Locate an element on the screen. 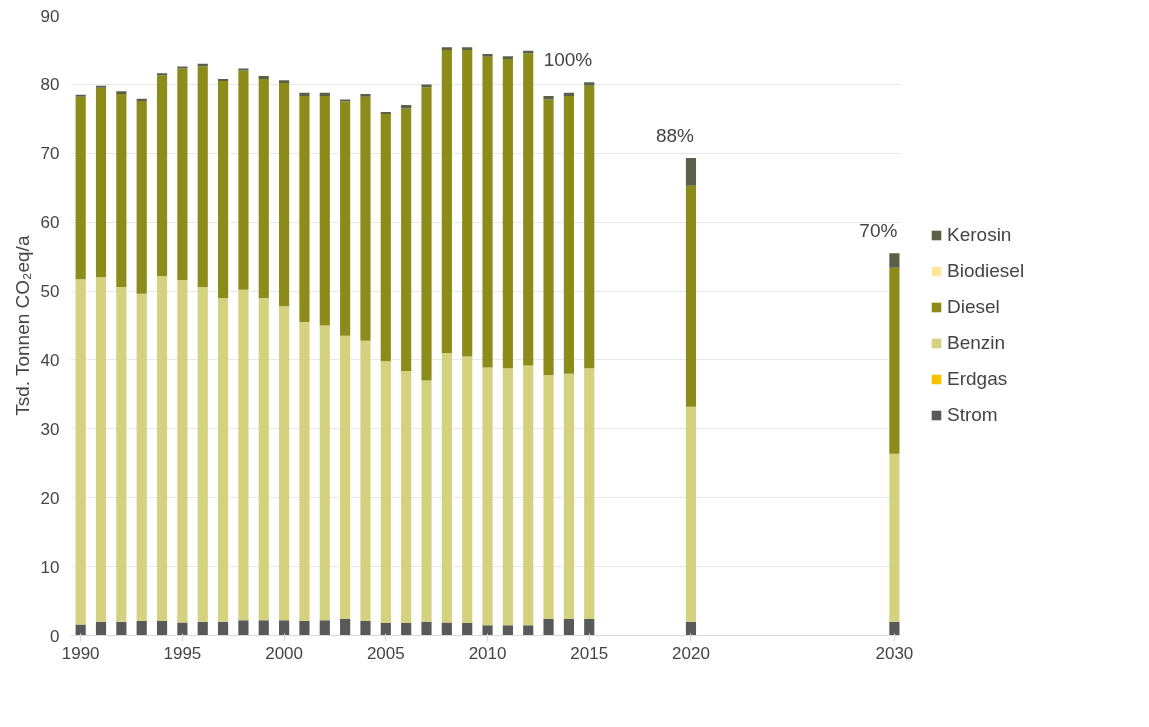  annotation: 100% is located at coordinates (568, 60).